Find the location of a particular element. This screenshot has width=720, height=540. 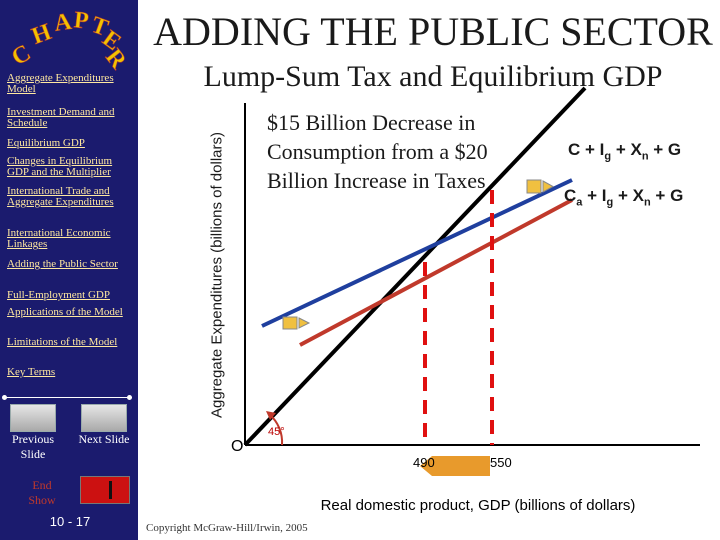

sidebar-item-key-terms: Key Terms is located at coordinates (31, 372).